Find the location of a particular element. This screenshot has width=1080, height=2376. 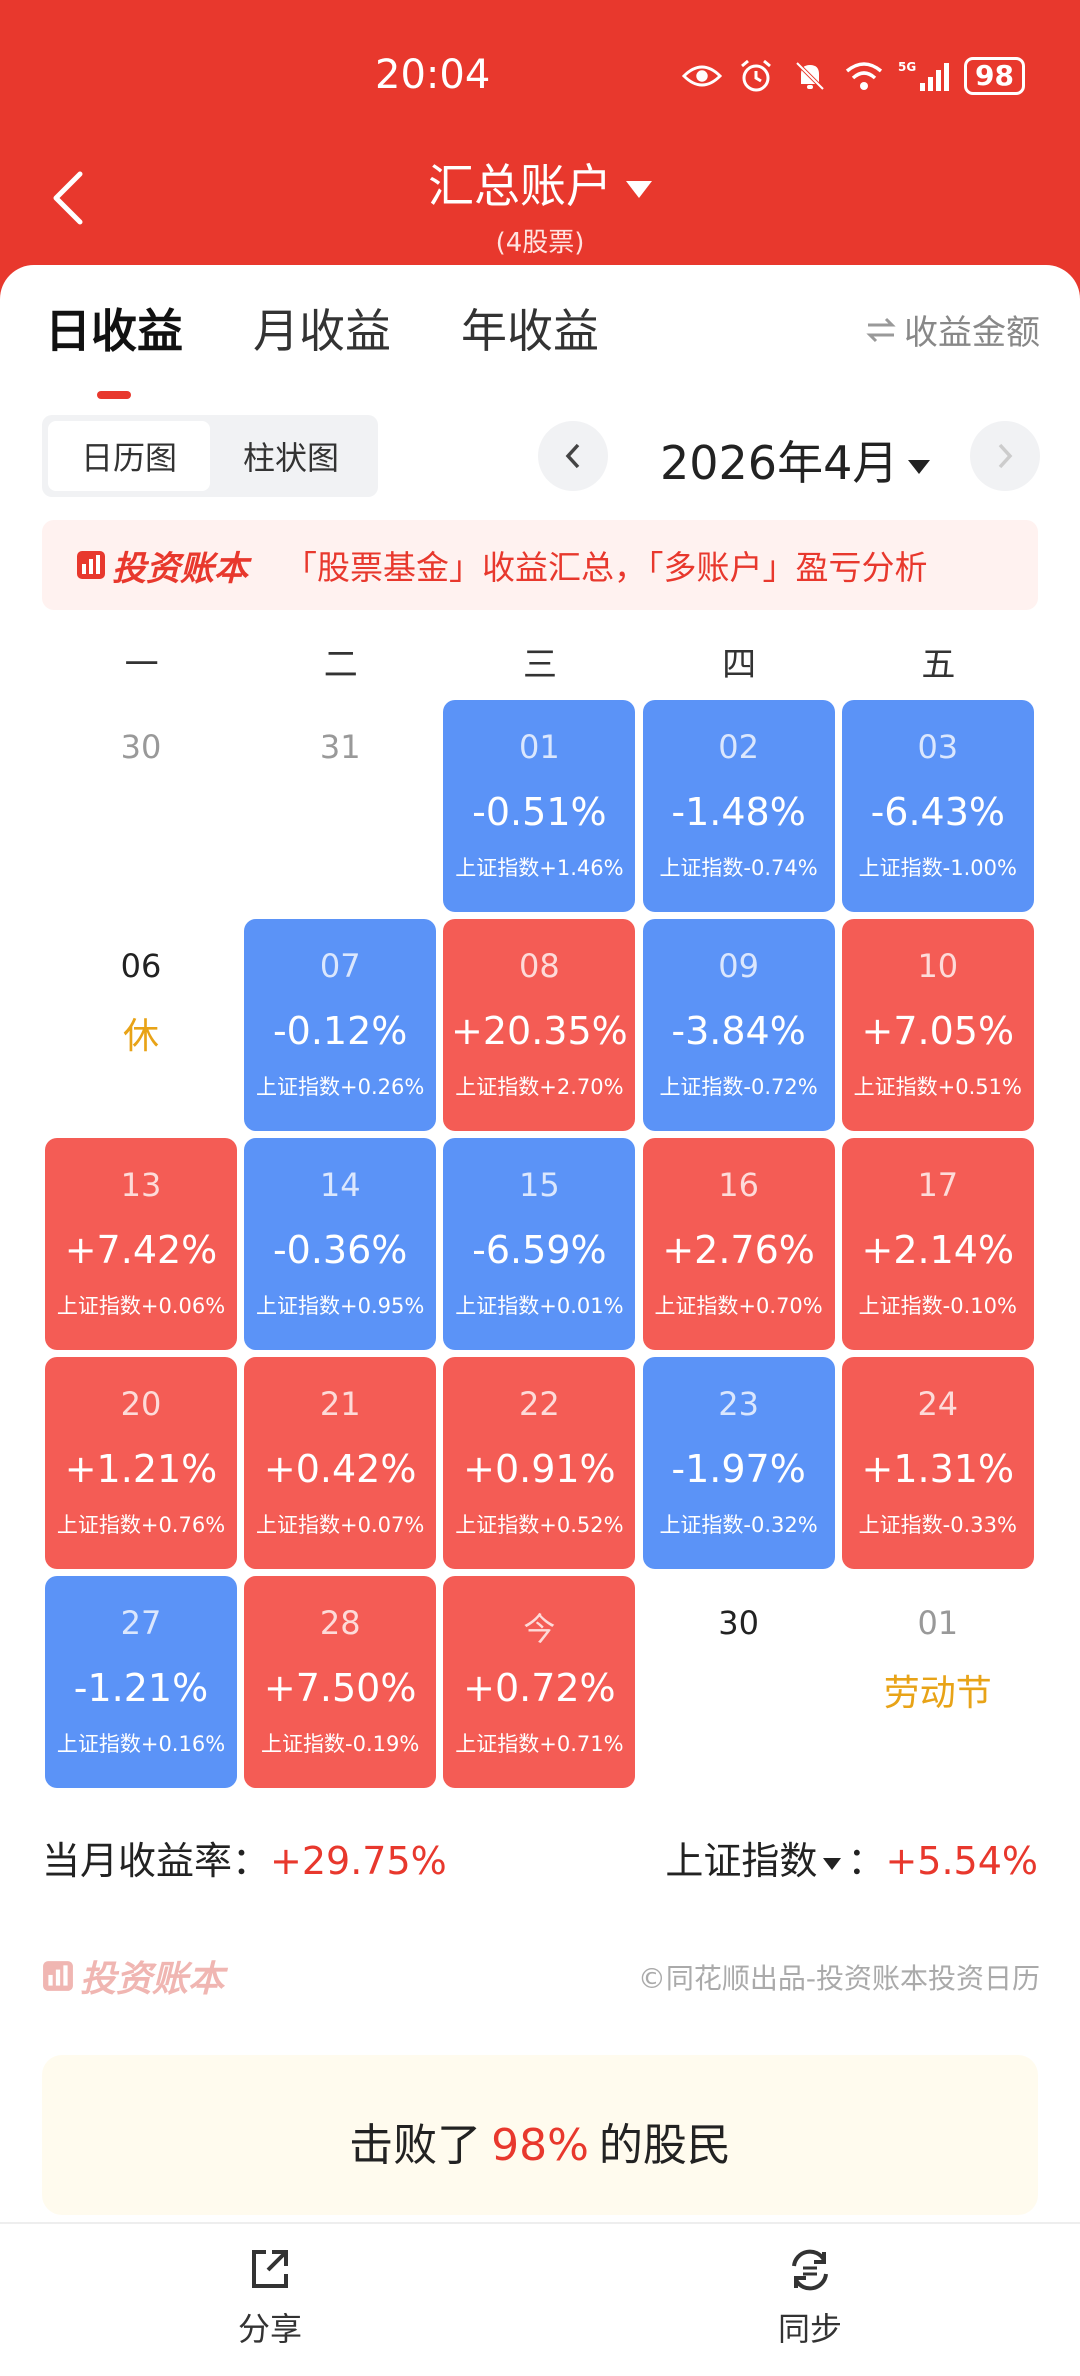

calendar-day: 01 -0.51% 上证指数+1.46% is located at coordinates (539, 806).